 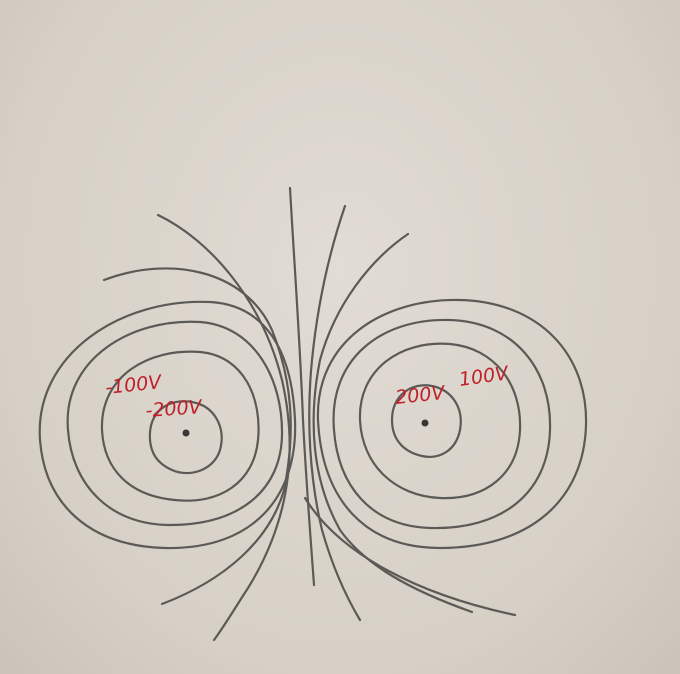 I want to click on left-equipotential-lines, so click(x=167, y=425).